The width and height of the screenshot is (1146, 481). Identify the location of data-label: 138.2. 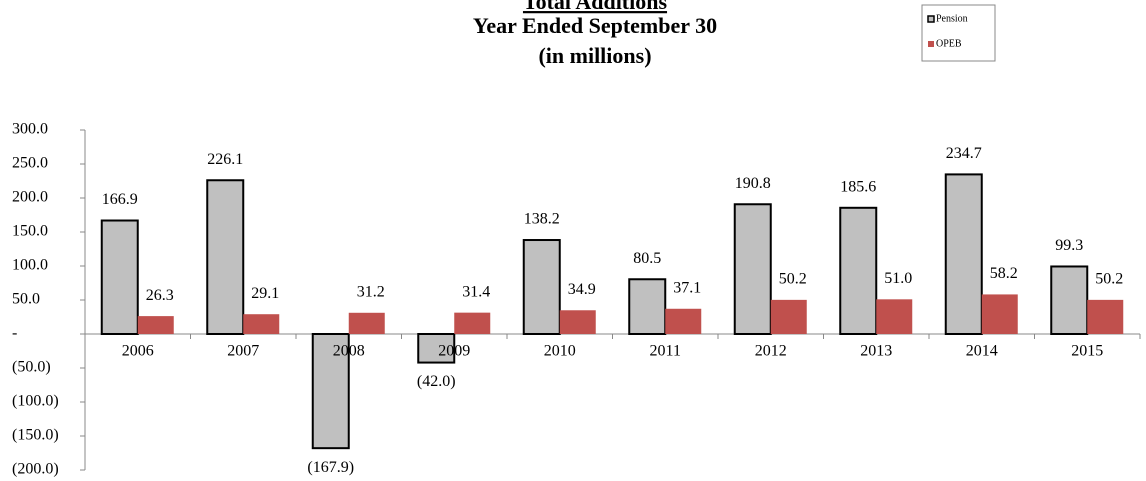
(542, 219).